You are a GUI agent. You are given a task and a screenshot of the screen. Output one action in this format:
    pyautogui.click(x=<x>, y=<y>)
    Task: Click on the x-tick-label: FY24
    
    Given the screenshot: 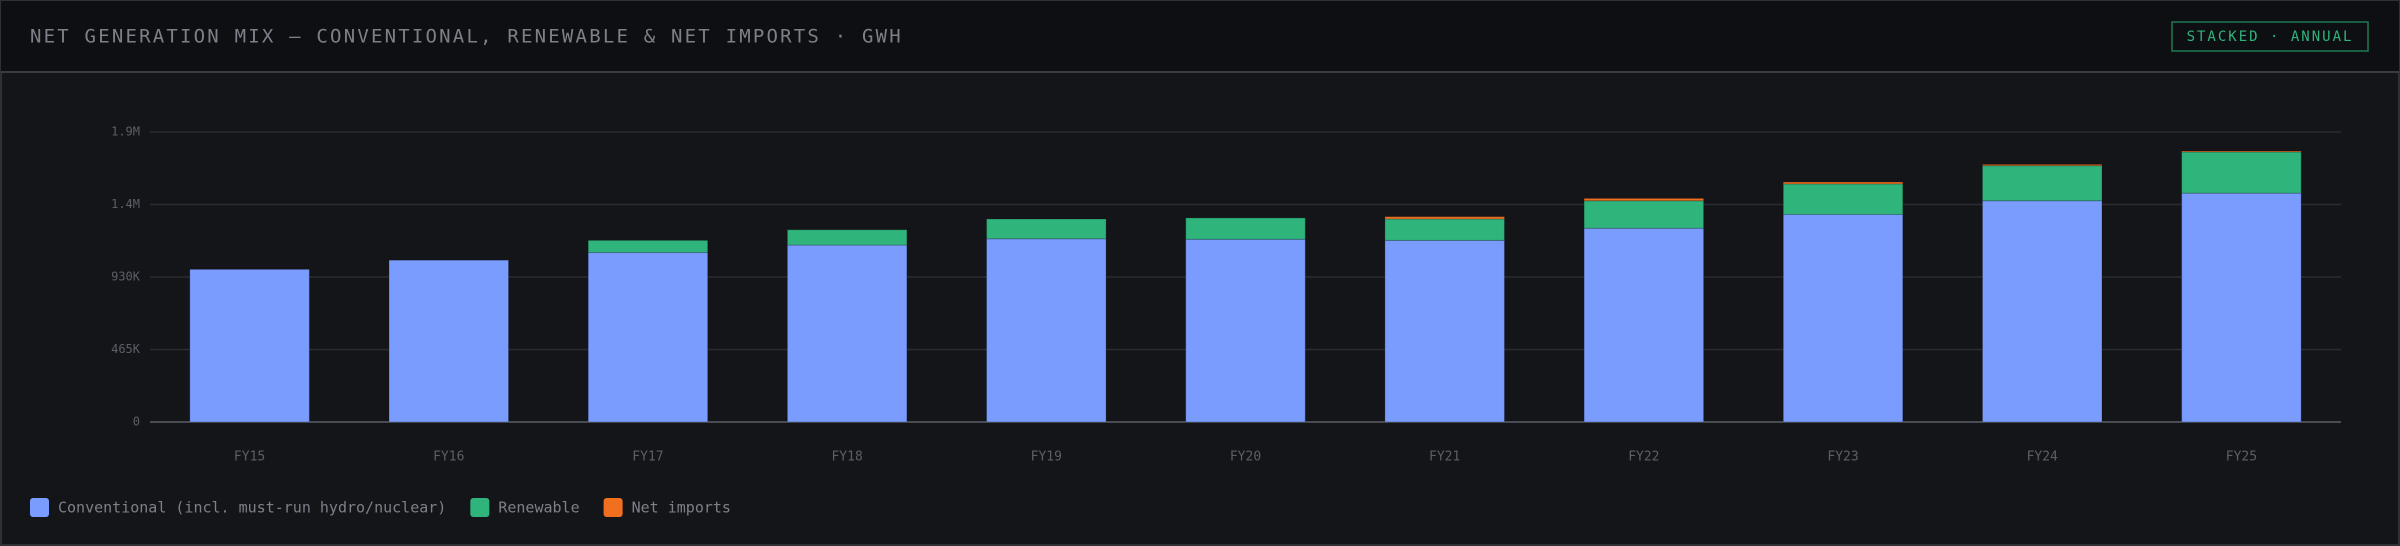 What is the action you would take?
    pyautogui.click(x=2042, y=457)
    